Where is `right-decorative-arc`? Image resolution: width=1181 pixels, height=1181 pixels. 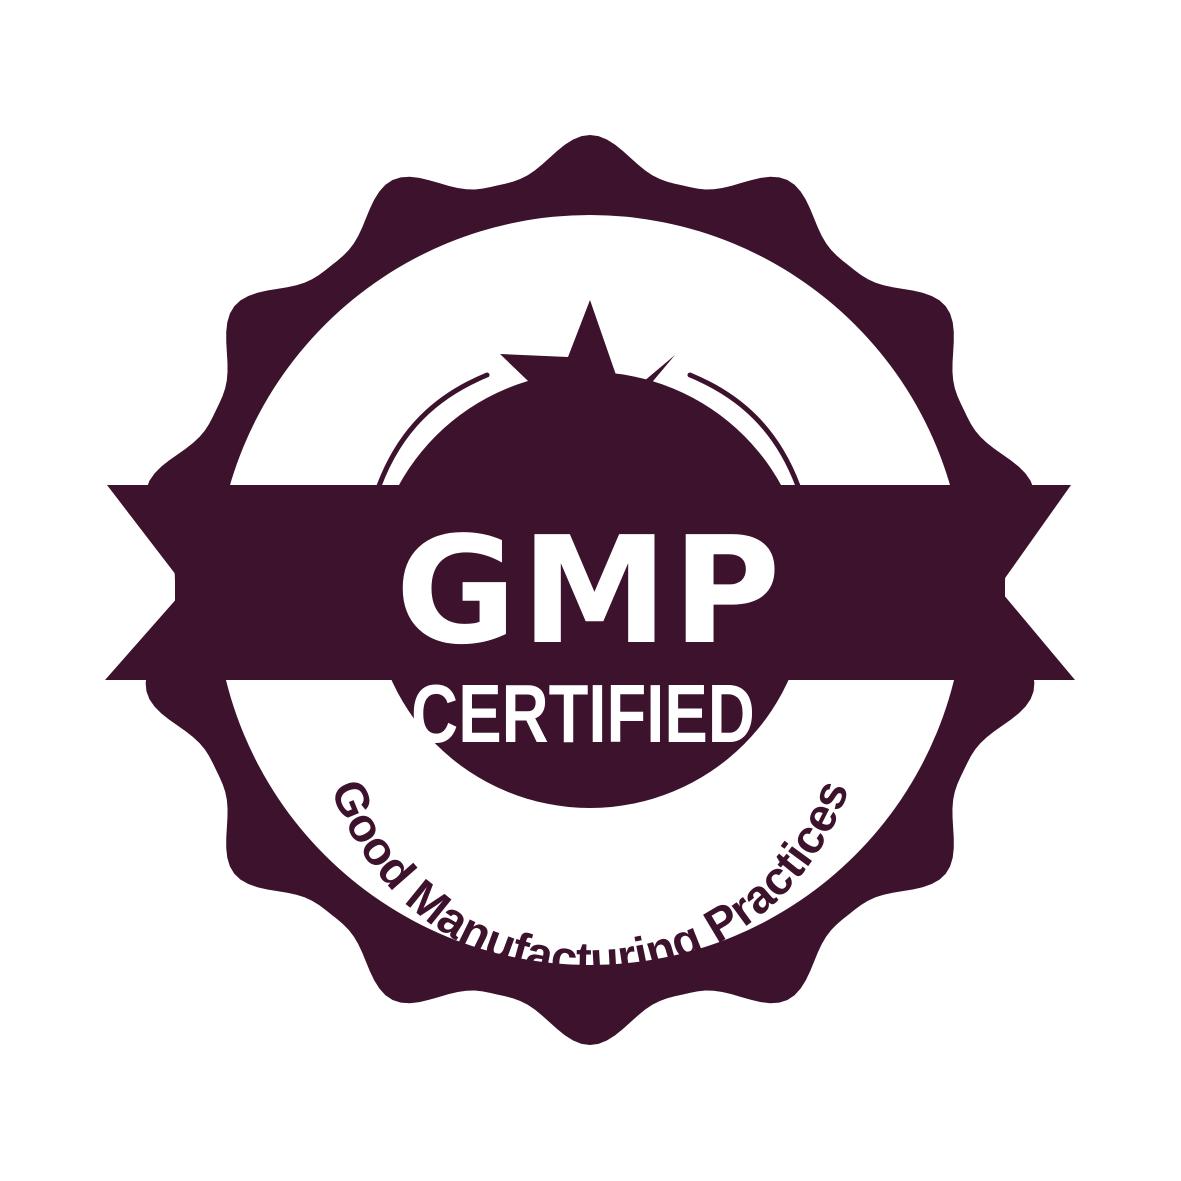
right-decorative-arc is located at coordinates (744, 430).